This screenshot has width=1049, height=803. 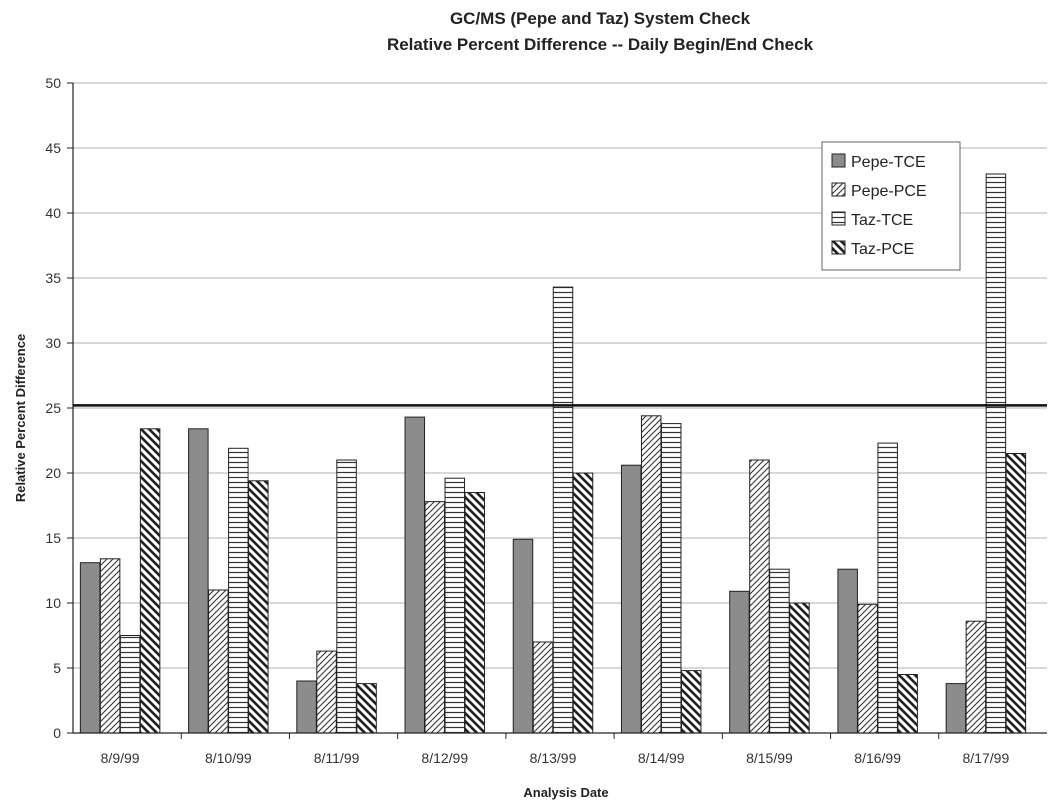 What do you see at coordinates (838, 247) in the screenshot?
I see `legend-swatch-taz-pce` at bounding box center [838, 247].